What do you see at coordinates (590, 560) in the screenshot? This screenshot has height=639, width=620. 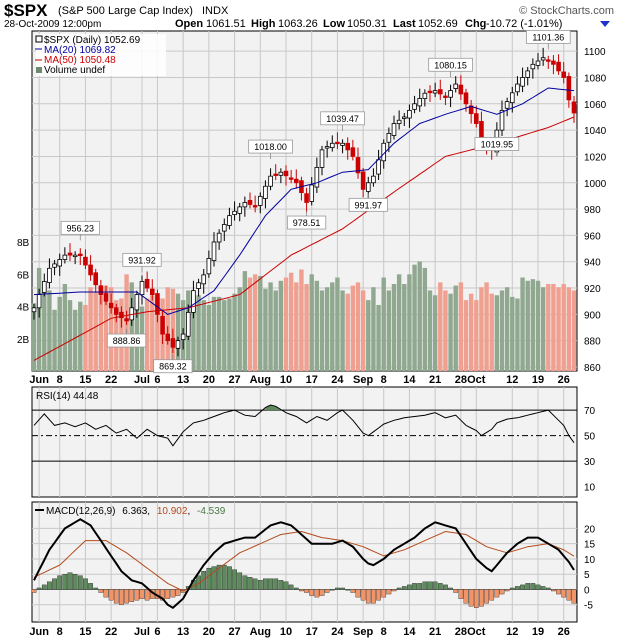 I see `macd-tick-label: 10` at bounding box center [590, 560].